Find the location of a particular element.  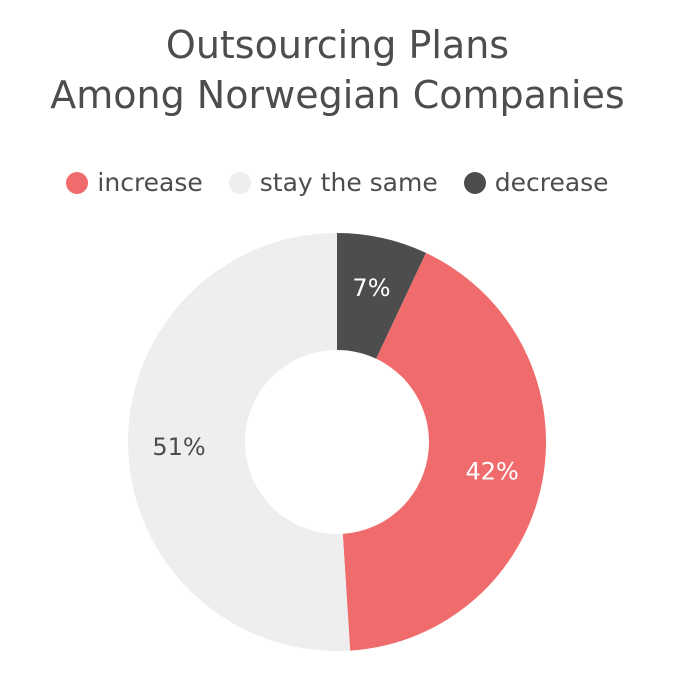

slice-label-decrease: 7% is located at coordinates (371, 288).